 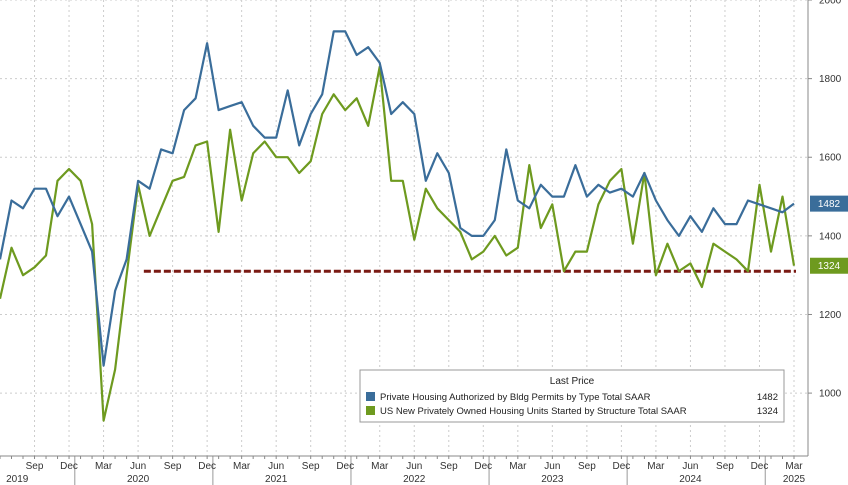 I want to click on y-tick-label: 1600, so click(x=830, y=158).